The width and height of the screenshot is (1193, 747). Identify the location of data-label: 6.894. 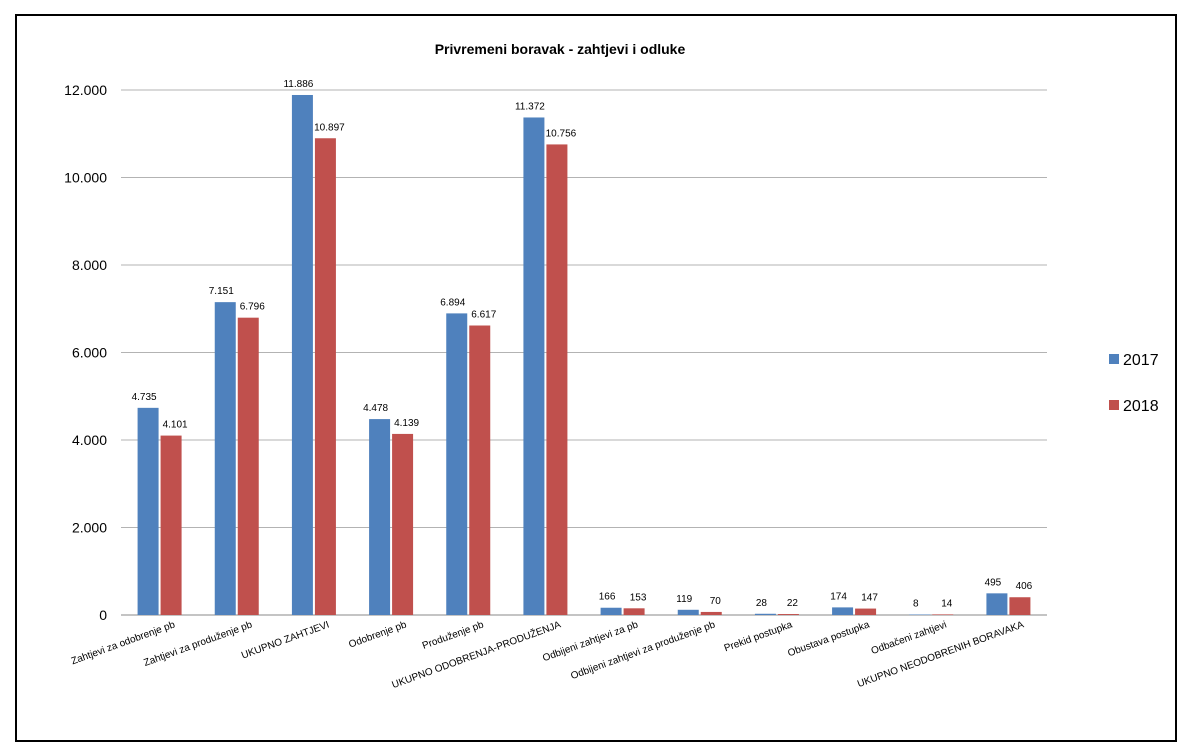
(452, 302).